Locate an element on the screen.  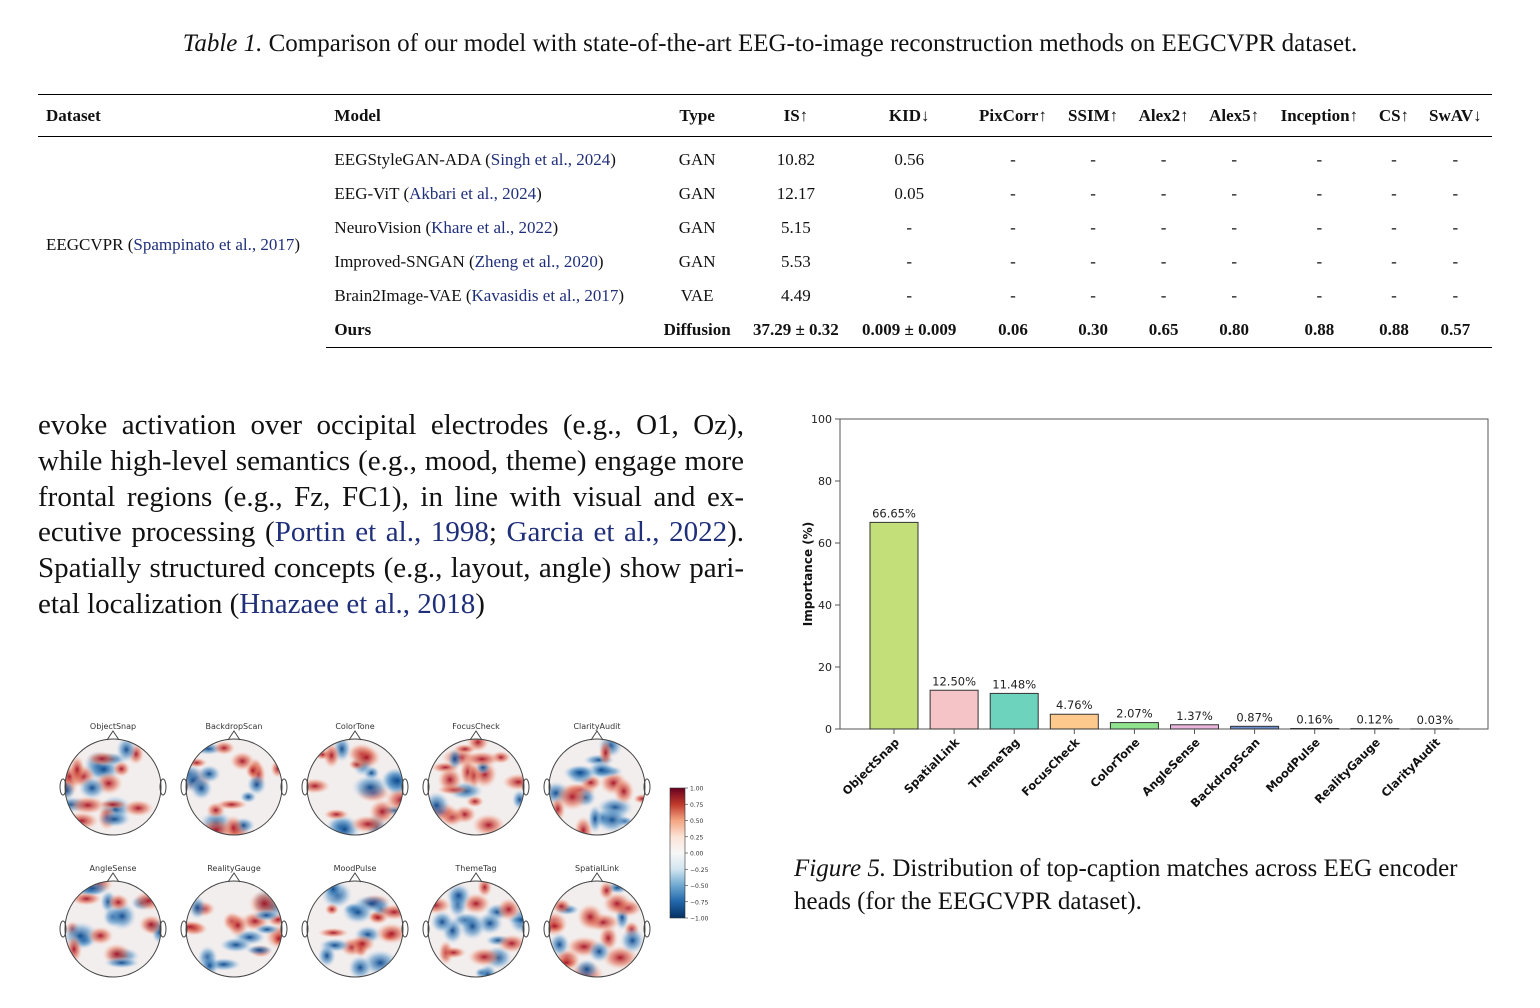
topomap: ThemeTag is located at coordinates (476, 921).